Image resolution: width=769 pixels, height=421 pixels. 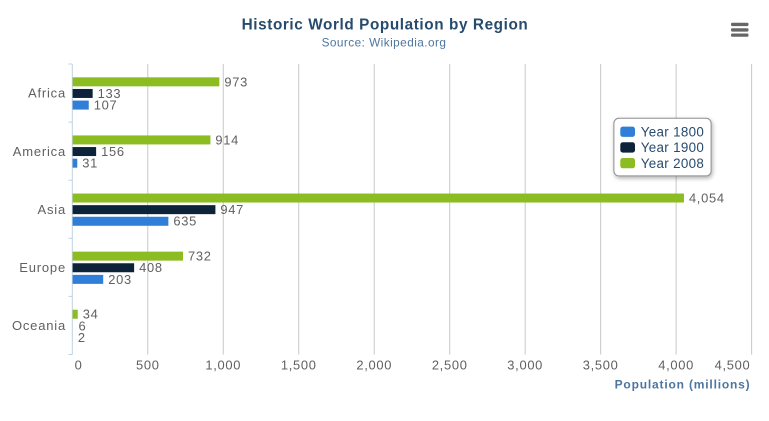 What do you see at coordinates (151, 267) in the screenshot?
I see `svg-text: 408` at bounding box center [151, 267].